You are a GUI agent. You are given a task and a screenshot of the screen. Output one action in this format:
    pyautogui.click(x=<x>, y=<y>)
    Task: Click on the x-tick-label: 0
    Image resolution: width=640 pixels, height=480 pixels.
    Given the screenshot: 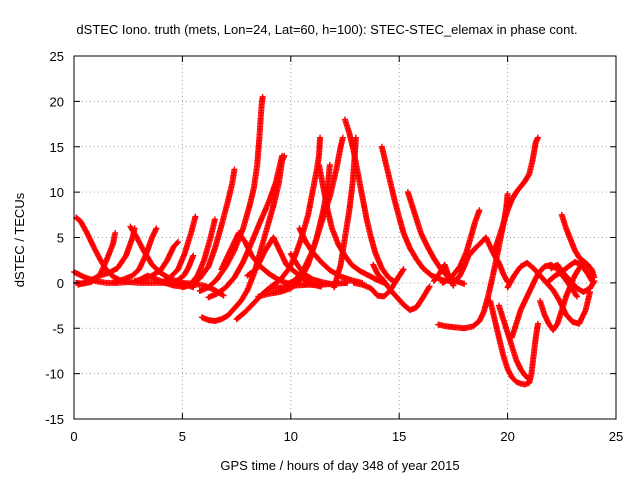 What is the action you would take?
    pyautogui.click(x=73, y=436)
    